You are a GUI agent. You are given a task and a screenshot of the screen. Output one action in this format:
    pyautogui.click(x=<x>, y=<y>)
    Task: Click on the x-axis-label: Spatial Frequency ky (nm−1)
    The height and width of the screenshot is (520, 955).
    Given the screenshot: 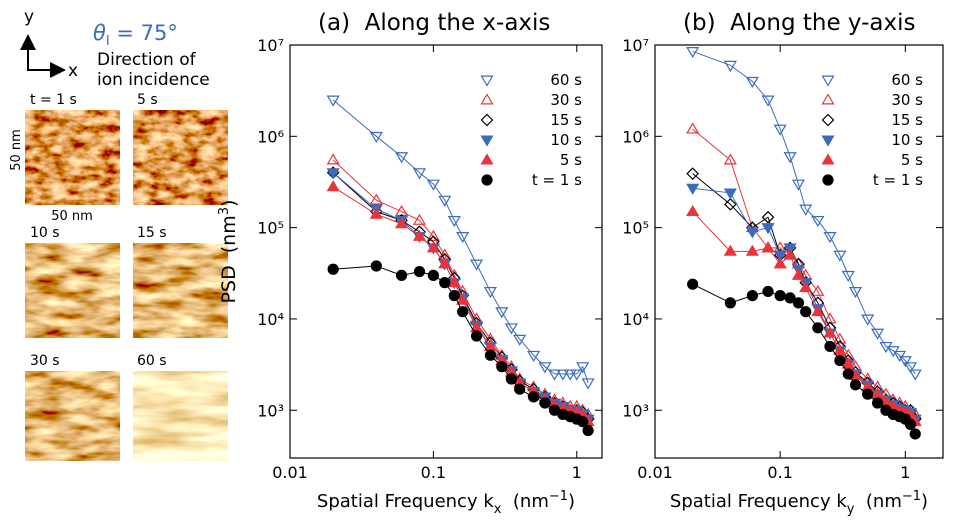 What is the action you would take?
    pyautogui.click(x=799, y=503)
    